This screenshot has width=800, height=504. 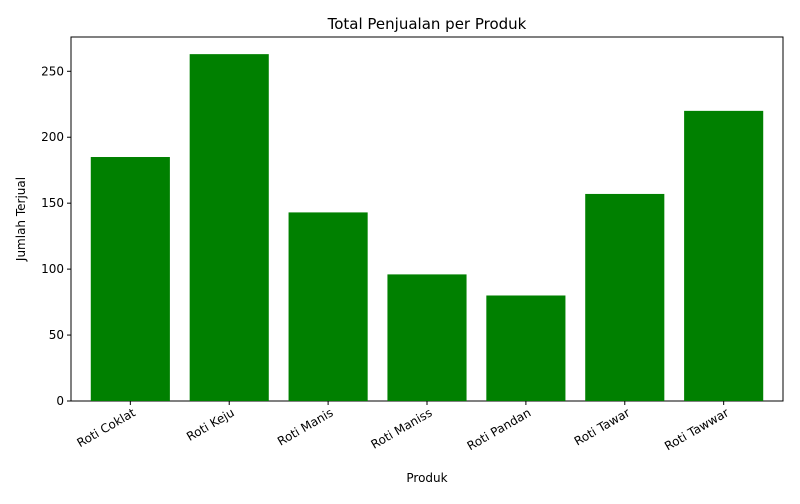 What do you see at coordinates (60, 401) in the screenshot?
I see `y-tick-label: 0` at bounding box center [60, 401].